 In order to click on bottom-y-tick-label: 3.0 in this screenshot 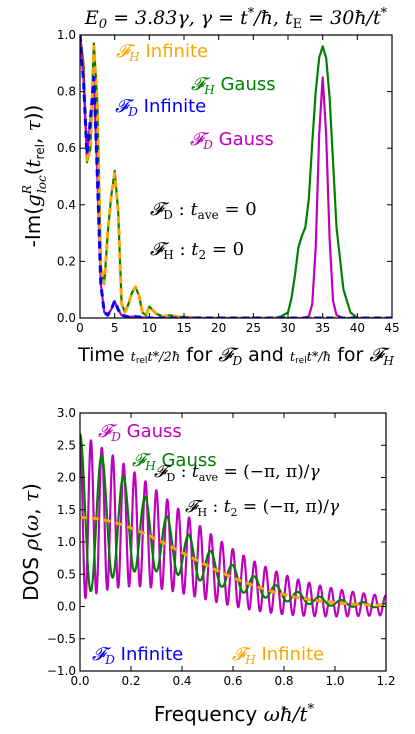, I will do `click(66, 413)`.